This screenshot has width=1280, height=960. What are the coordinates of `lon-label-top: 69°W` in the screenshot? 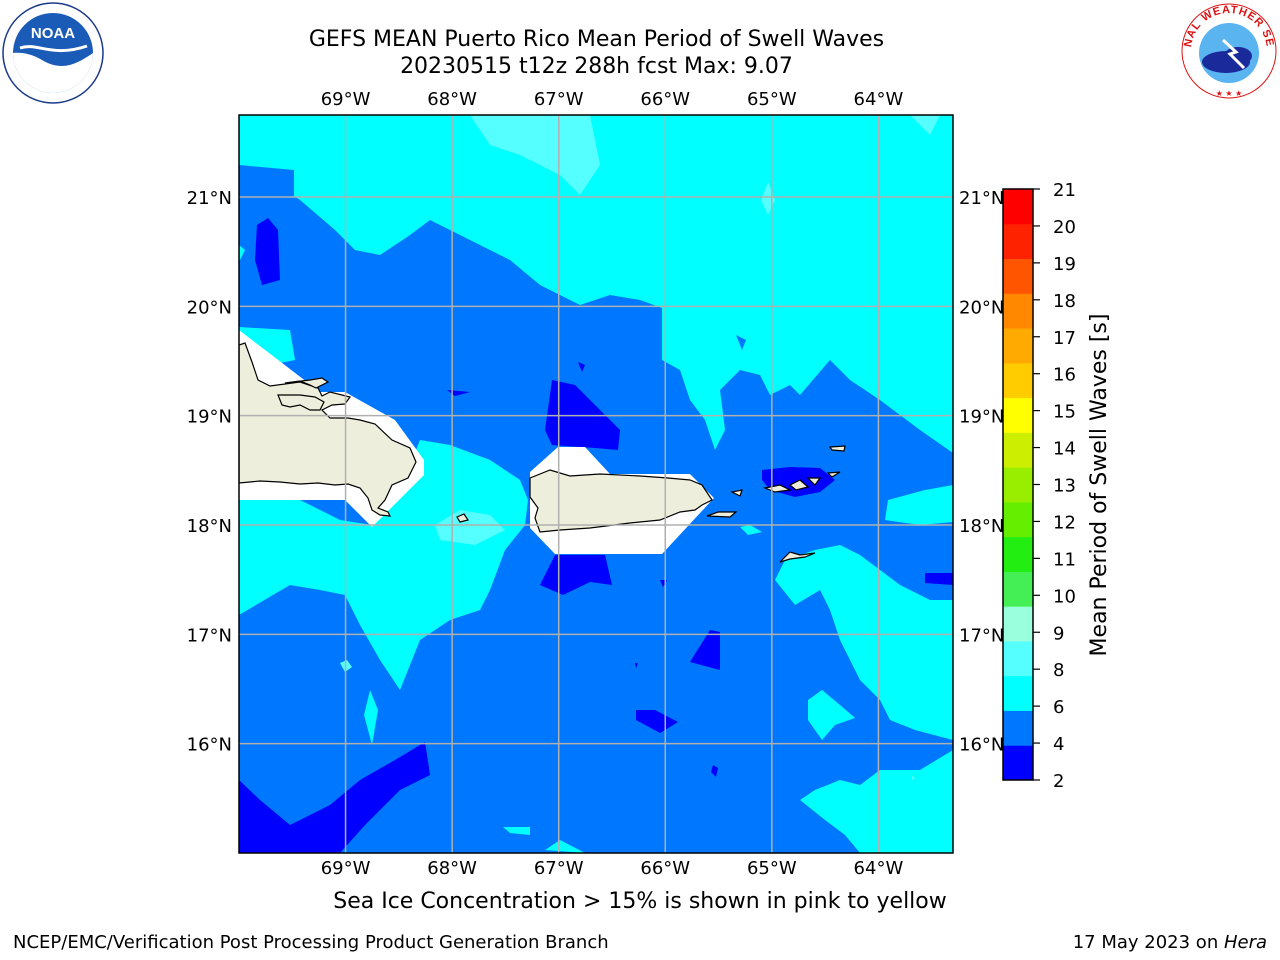 It's located at (346, 99).